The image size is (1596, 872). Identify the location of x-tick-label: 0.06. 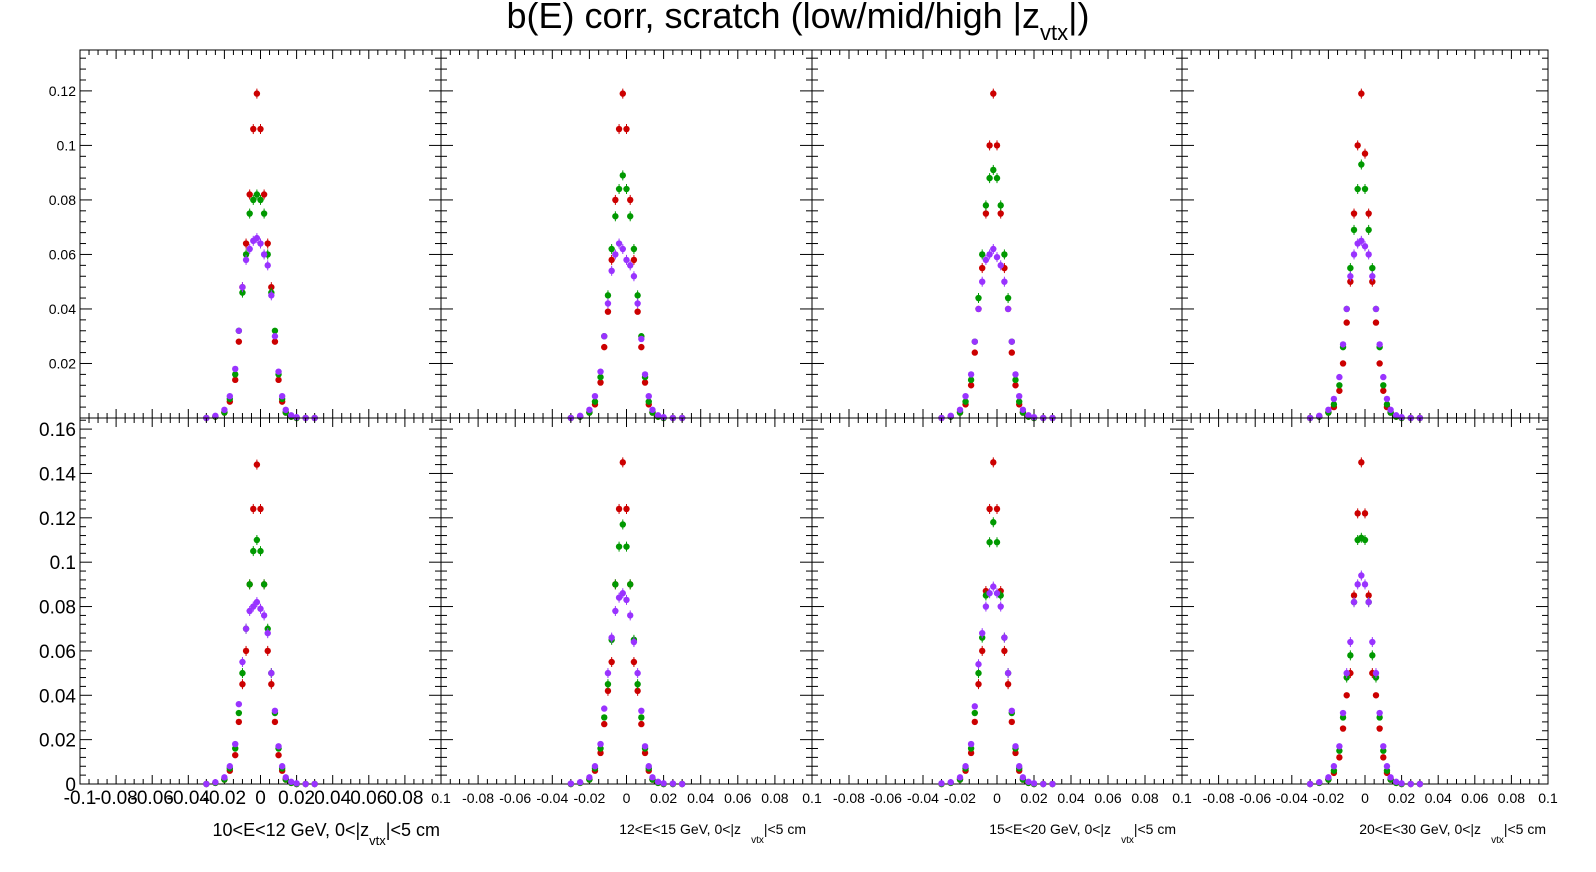
(1107, 798).